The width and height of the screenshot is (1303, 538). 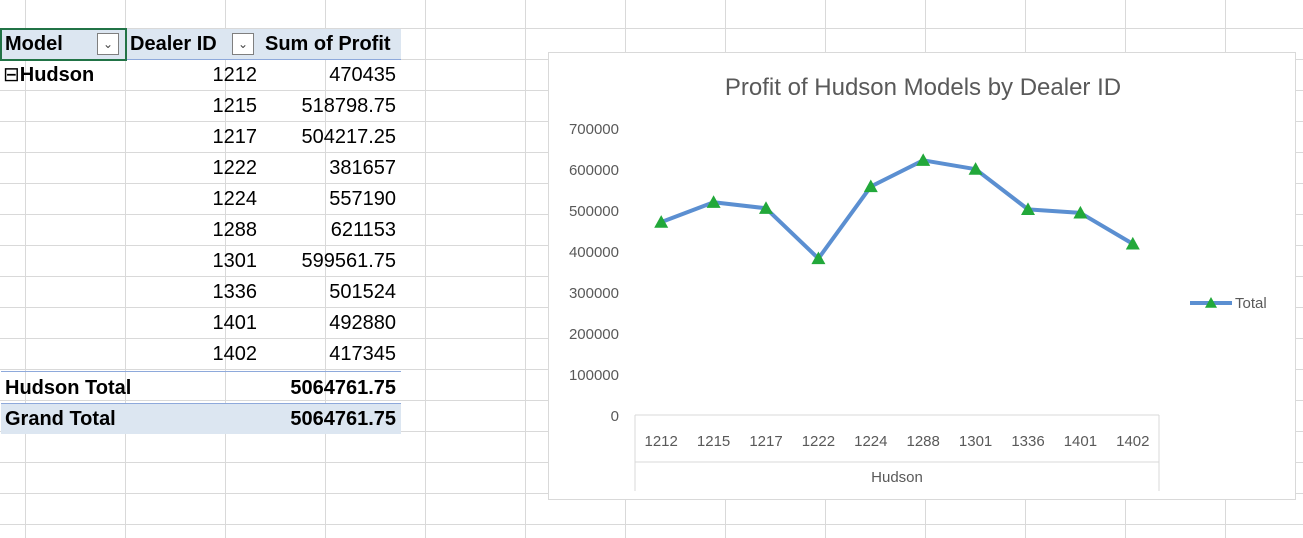 I want to click on dealer-id-cell: 1336, so click(x=235, y=292).